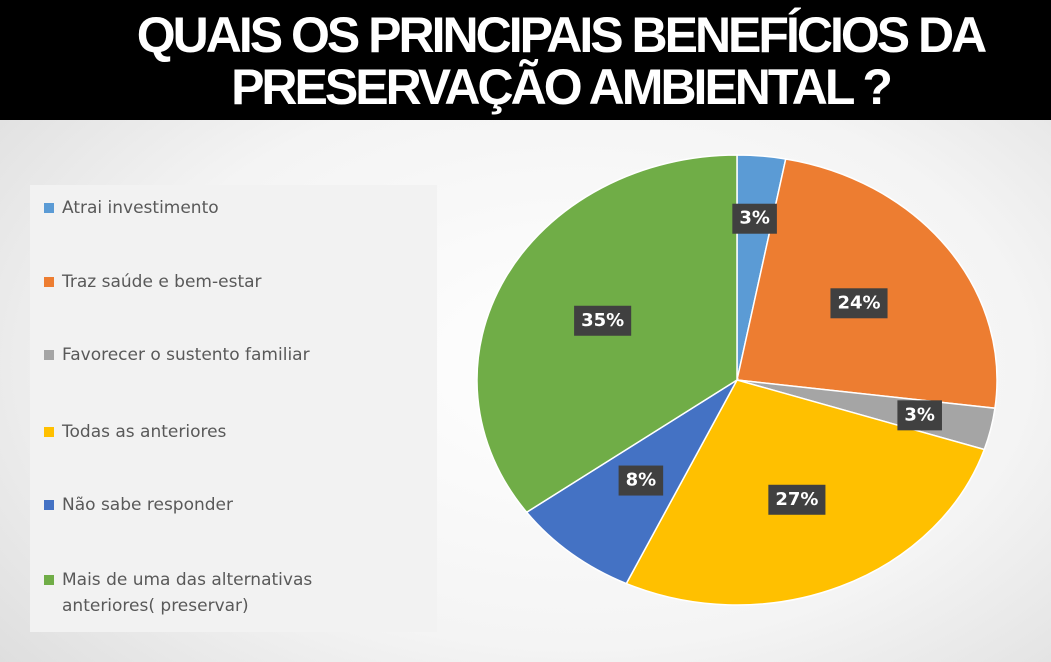 This screenshot has width=1051, height=662. I want to click on legend-item: Atrai investimento, so click(234, 208).